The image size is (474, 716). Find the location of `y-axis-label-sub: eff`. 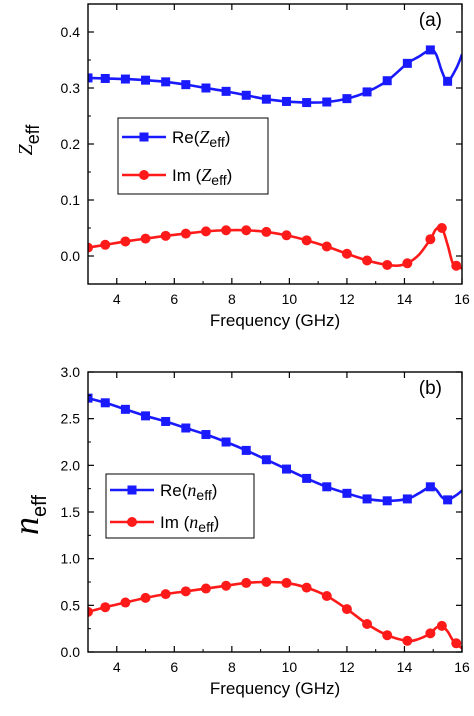

y-axis-label-sub: eff is located at coordinates (40, 506).